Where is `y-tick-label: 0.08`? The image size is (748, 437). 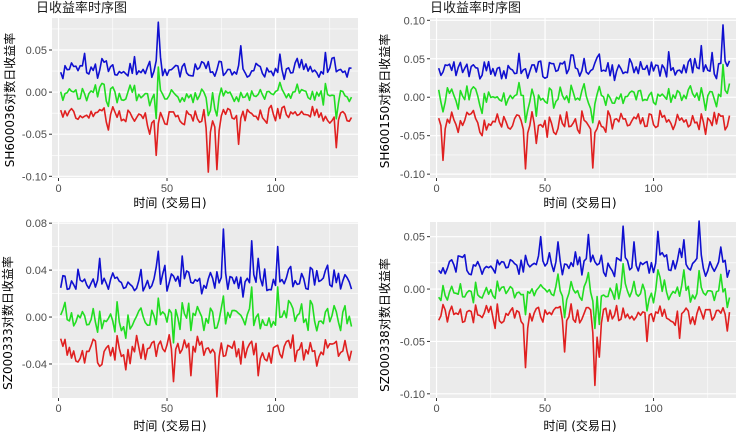 y-tick-label: 0.08 is located at coordinates (36, 224).